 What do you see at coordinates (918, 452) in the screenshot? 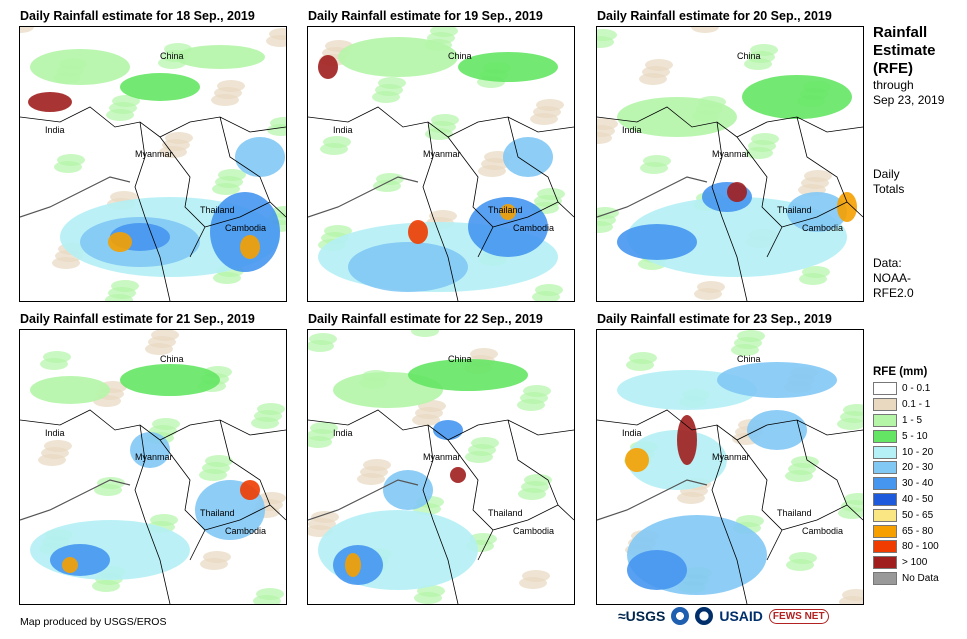
I see `legend-label: 10 - 20` at bounding box center [918, 452].